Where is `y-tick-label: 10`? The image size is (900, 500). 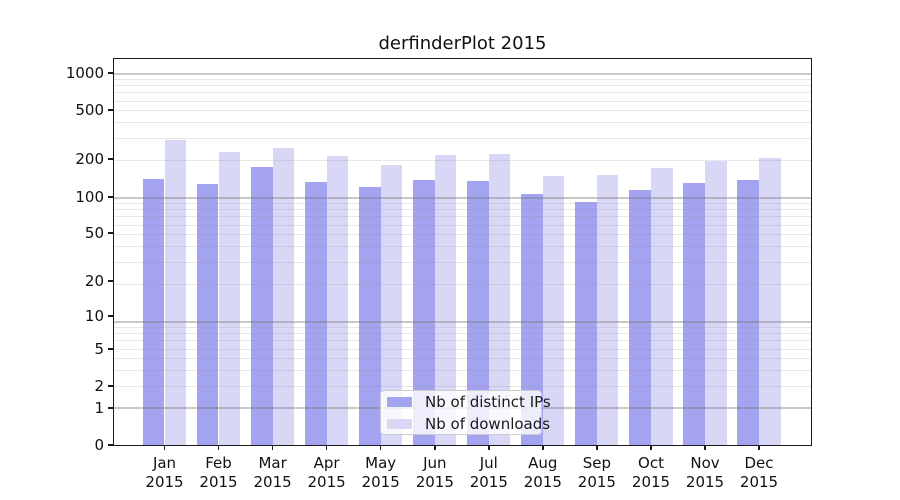
y-tick-label: 10 is located at coordinates (94, 315).